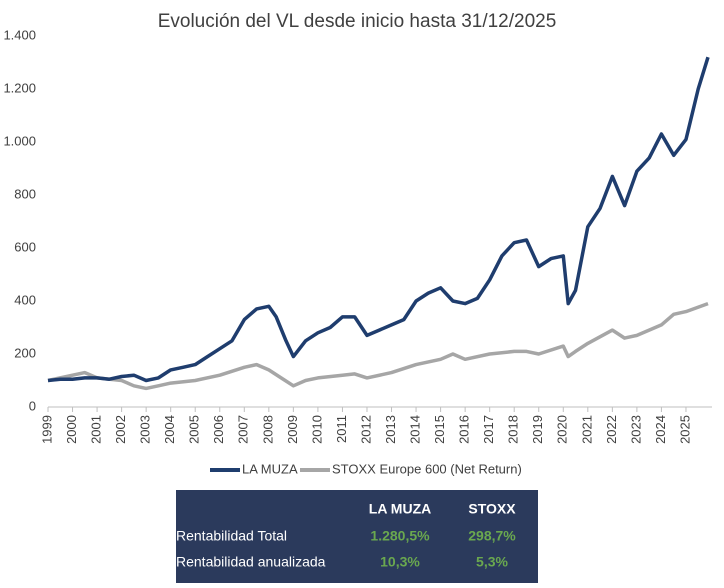 Image resolution: width=724 pixels, height=588 pixels. What do you see at coordinates (25, 246) in the screenshot?
I see `y-tick-label: 600` at bounding box center [25, 246].